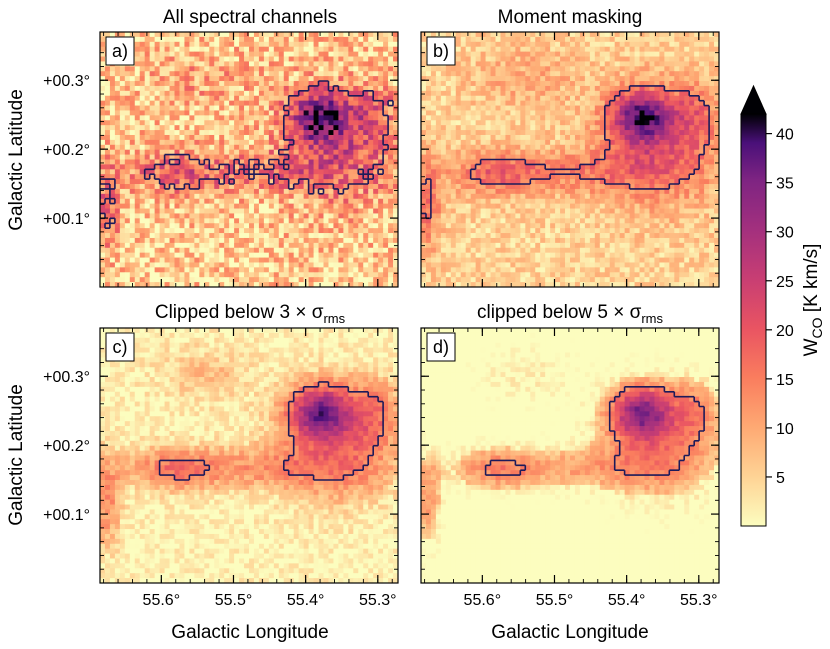  I want to click on panel-a-title: All spectral channels, so click(250, 17).